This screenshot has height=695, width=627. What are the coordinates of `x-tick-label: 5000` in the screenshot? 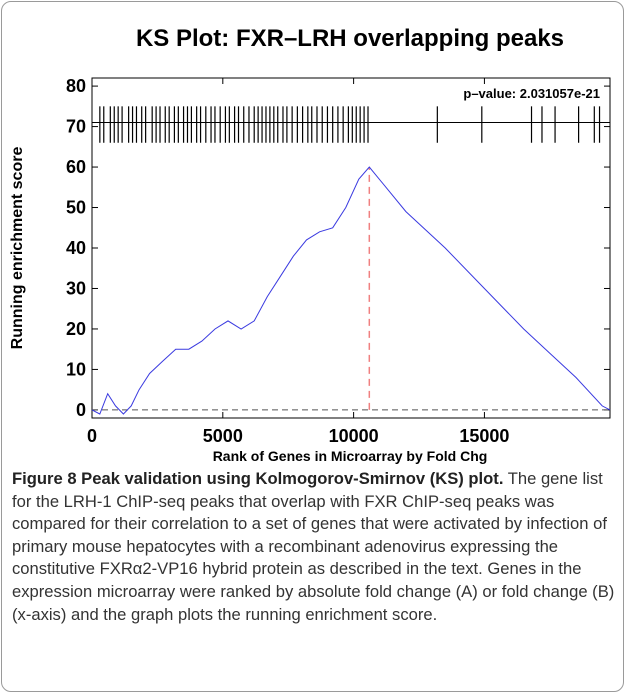 It's located at (223, 436).